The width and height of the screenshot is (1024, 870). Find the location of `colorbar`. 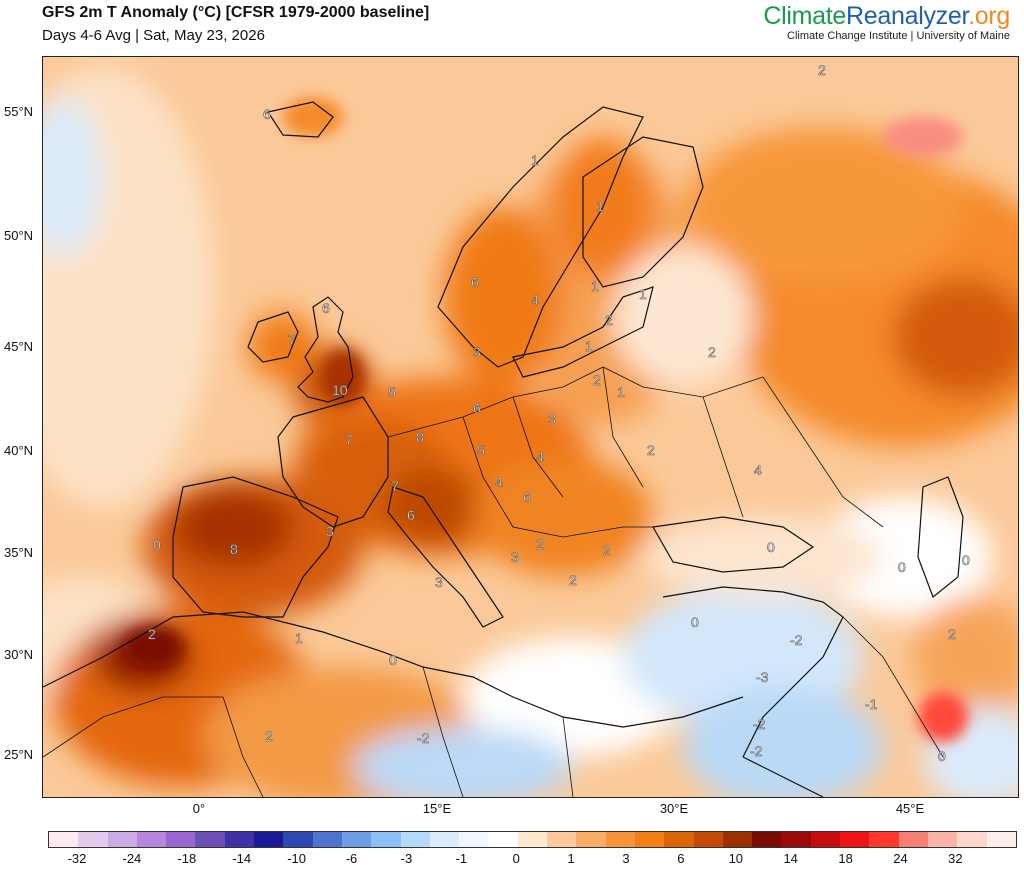

colorbar is located at coordinates (532, 839).